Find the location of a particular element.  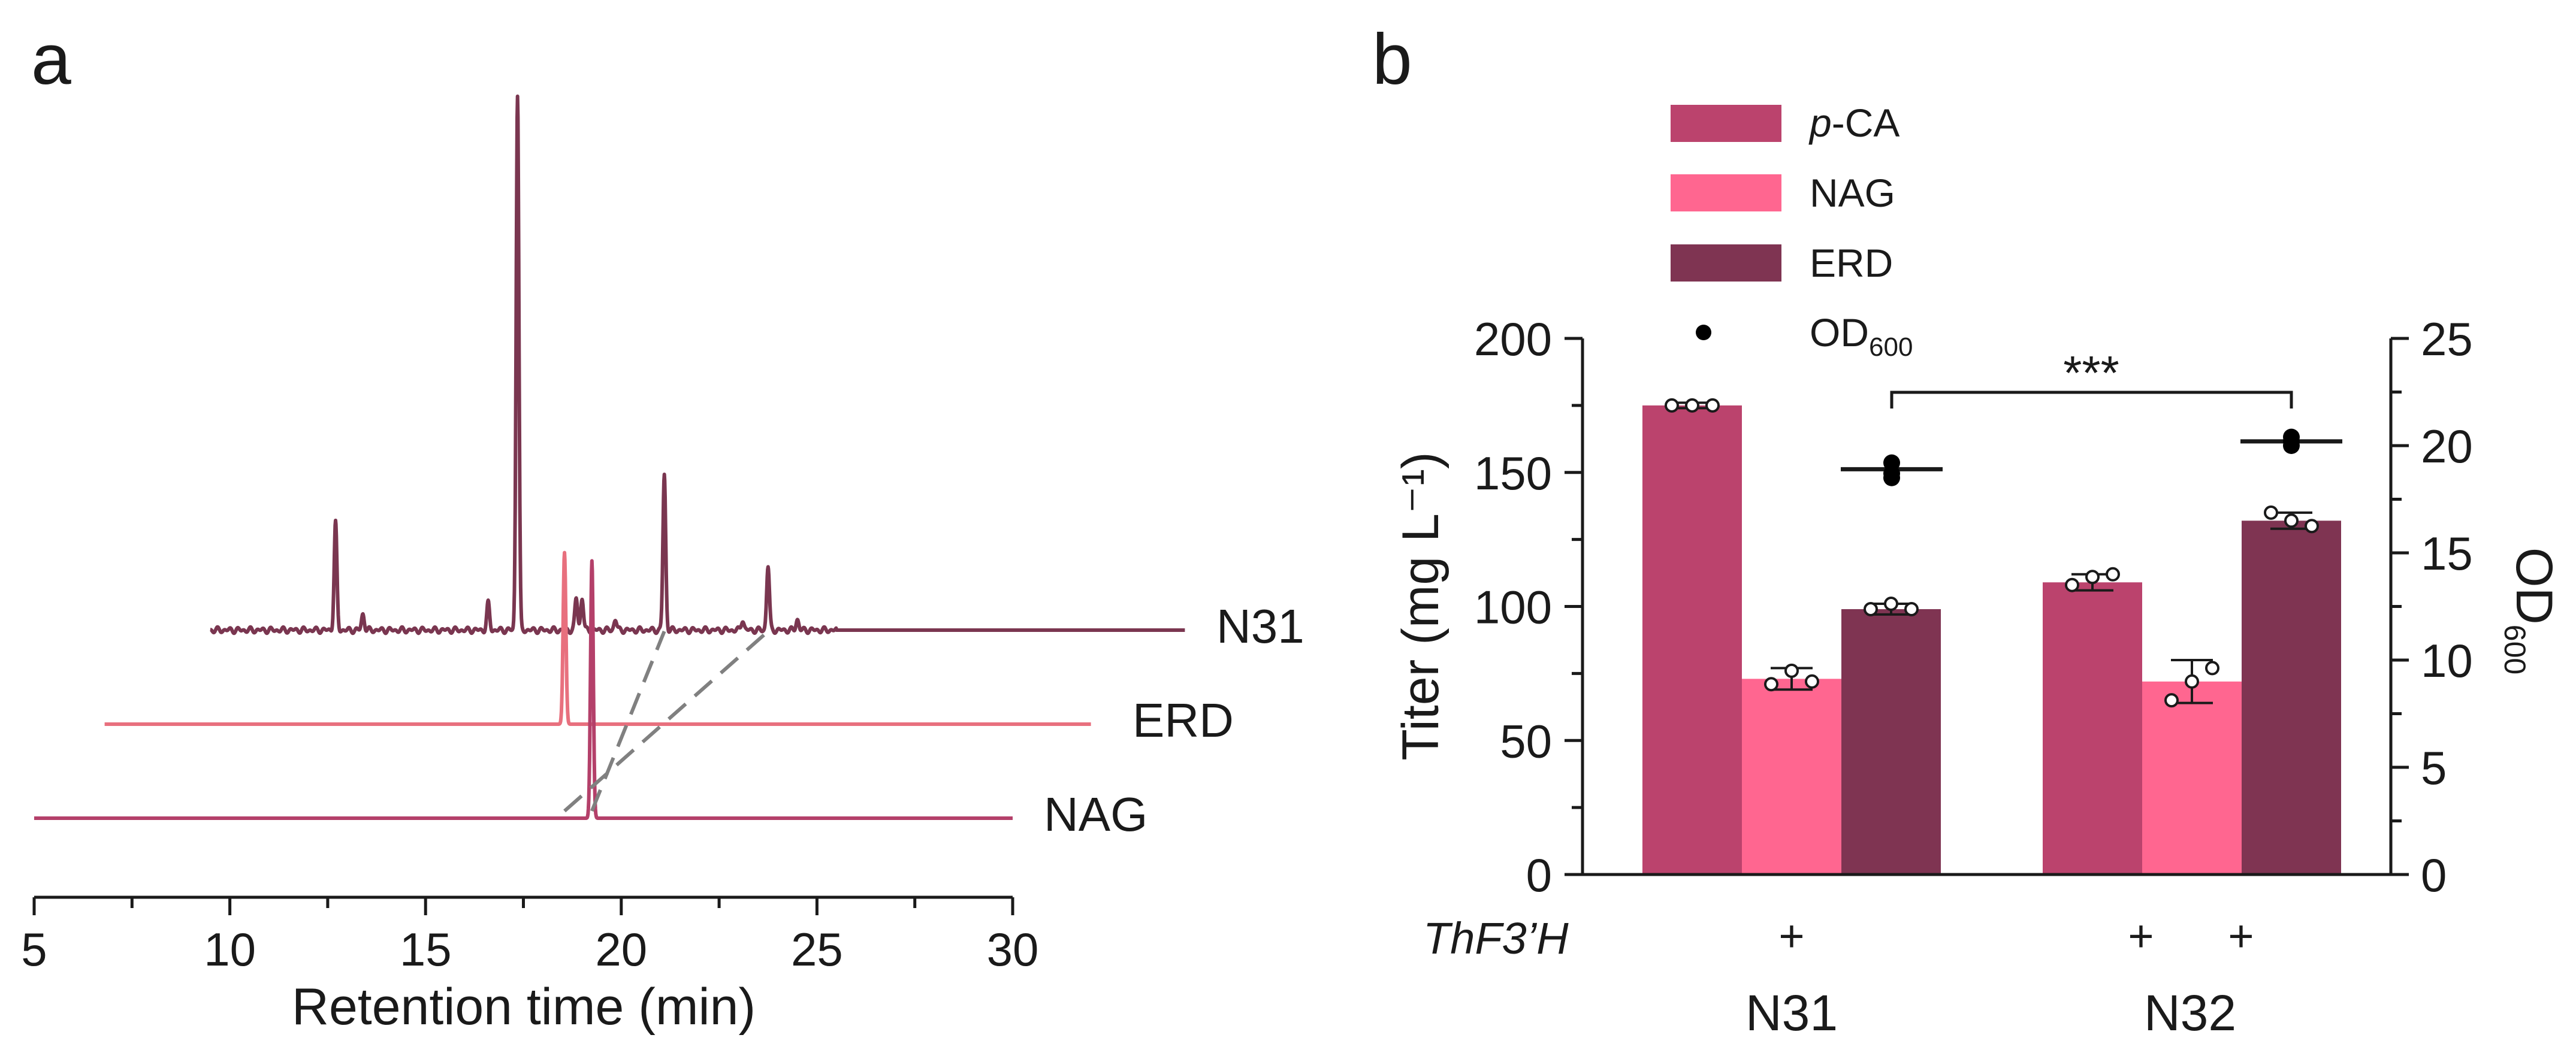

gene-row-label: ThF3’H is located at coordinates (1496, 938).